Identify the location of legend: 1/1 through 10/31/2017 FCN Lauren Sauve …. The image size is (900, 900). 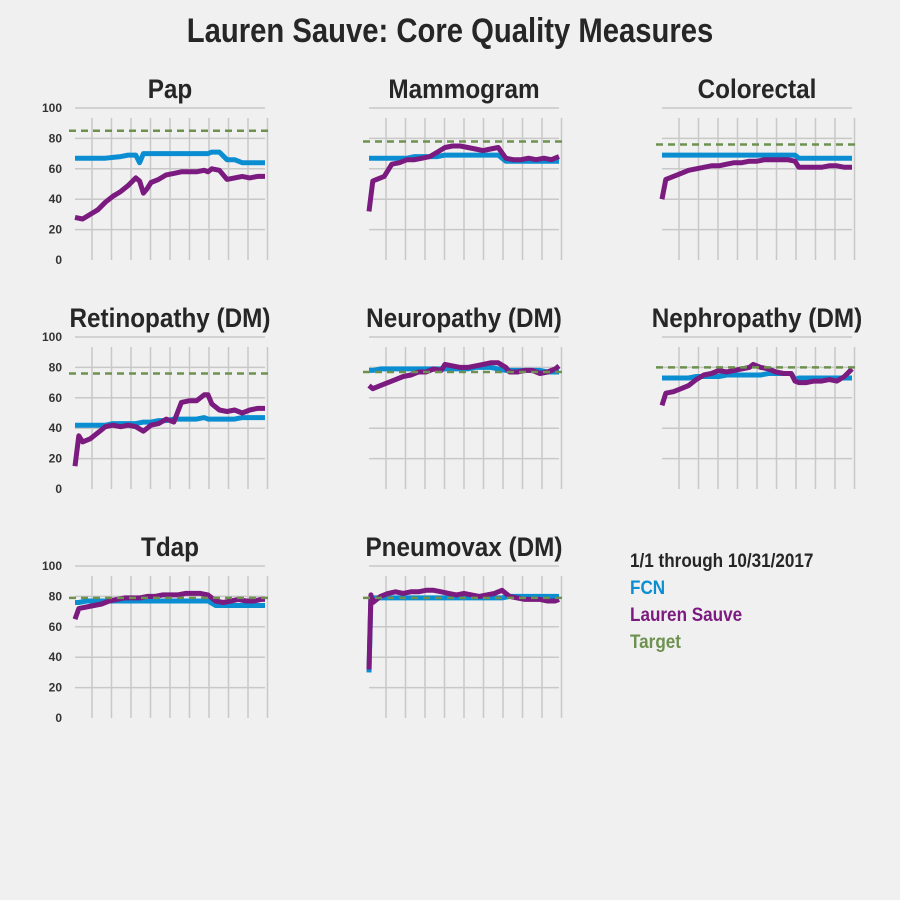
(732, 602).